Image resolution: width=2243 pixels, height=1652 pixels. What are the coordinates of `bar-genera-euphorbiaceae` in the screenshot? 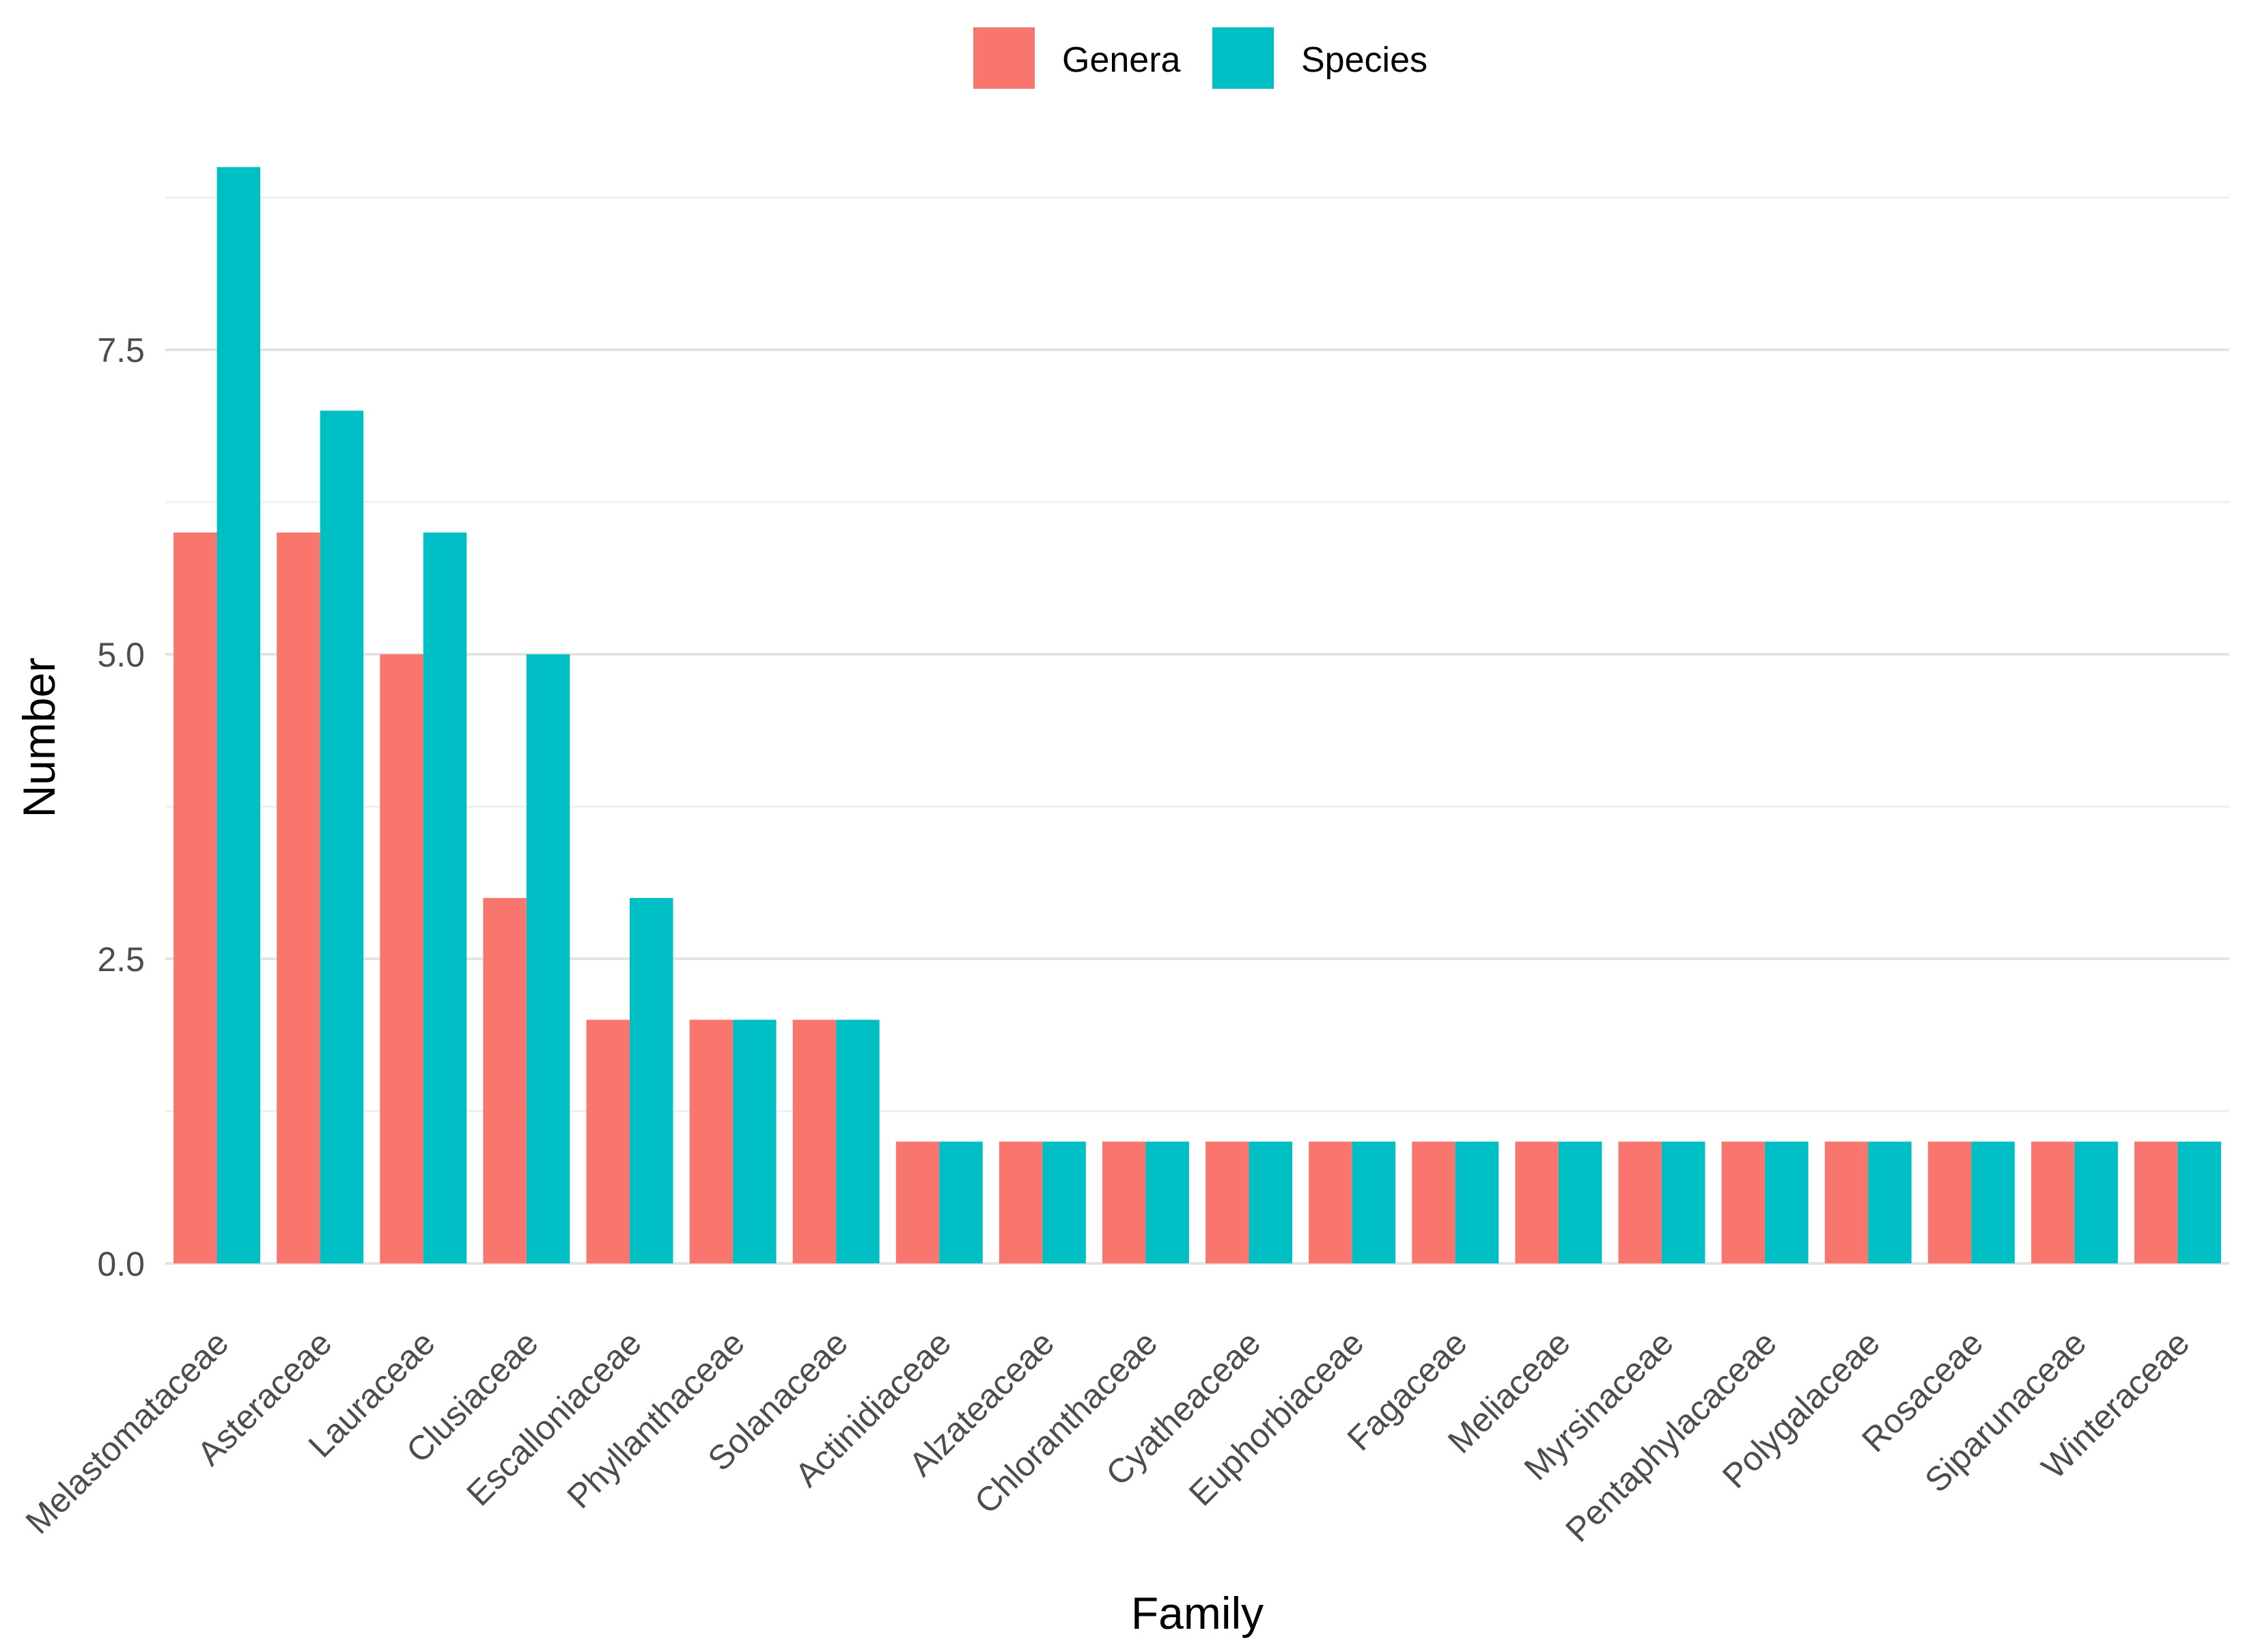 It's located at (1330, 1202).